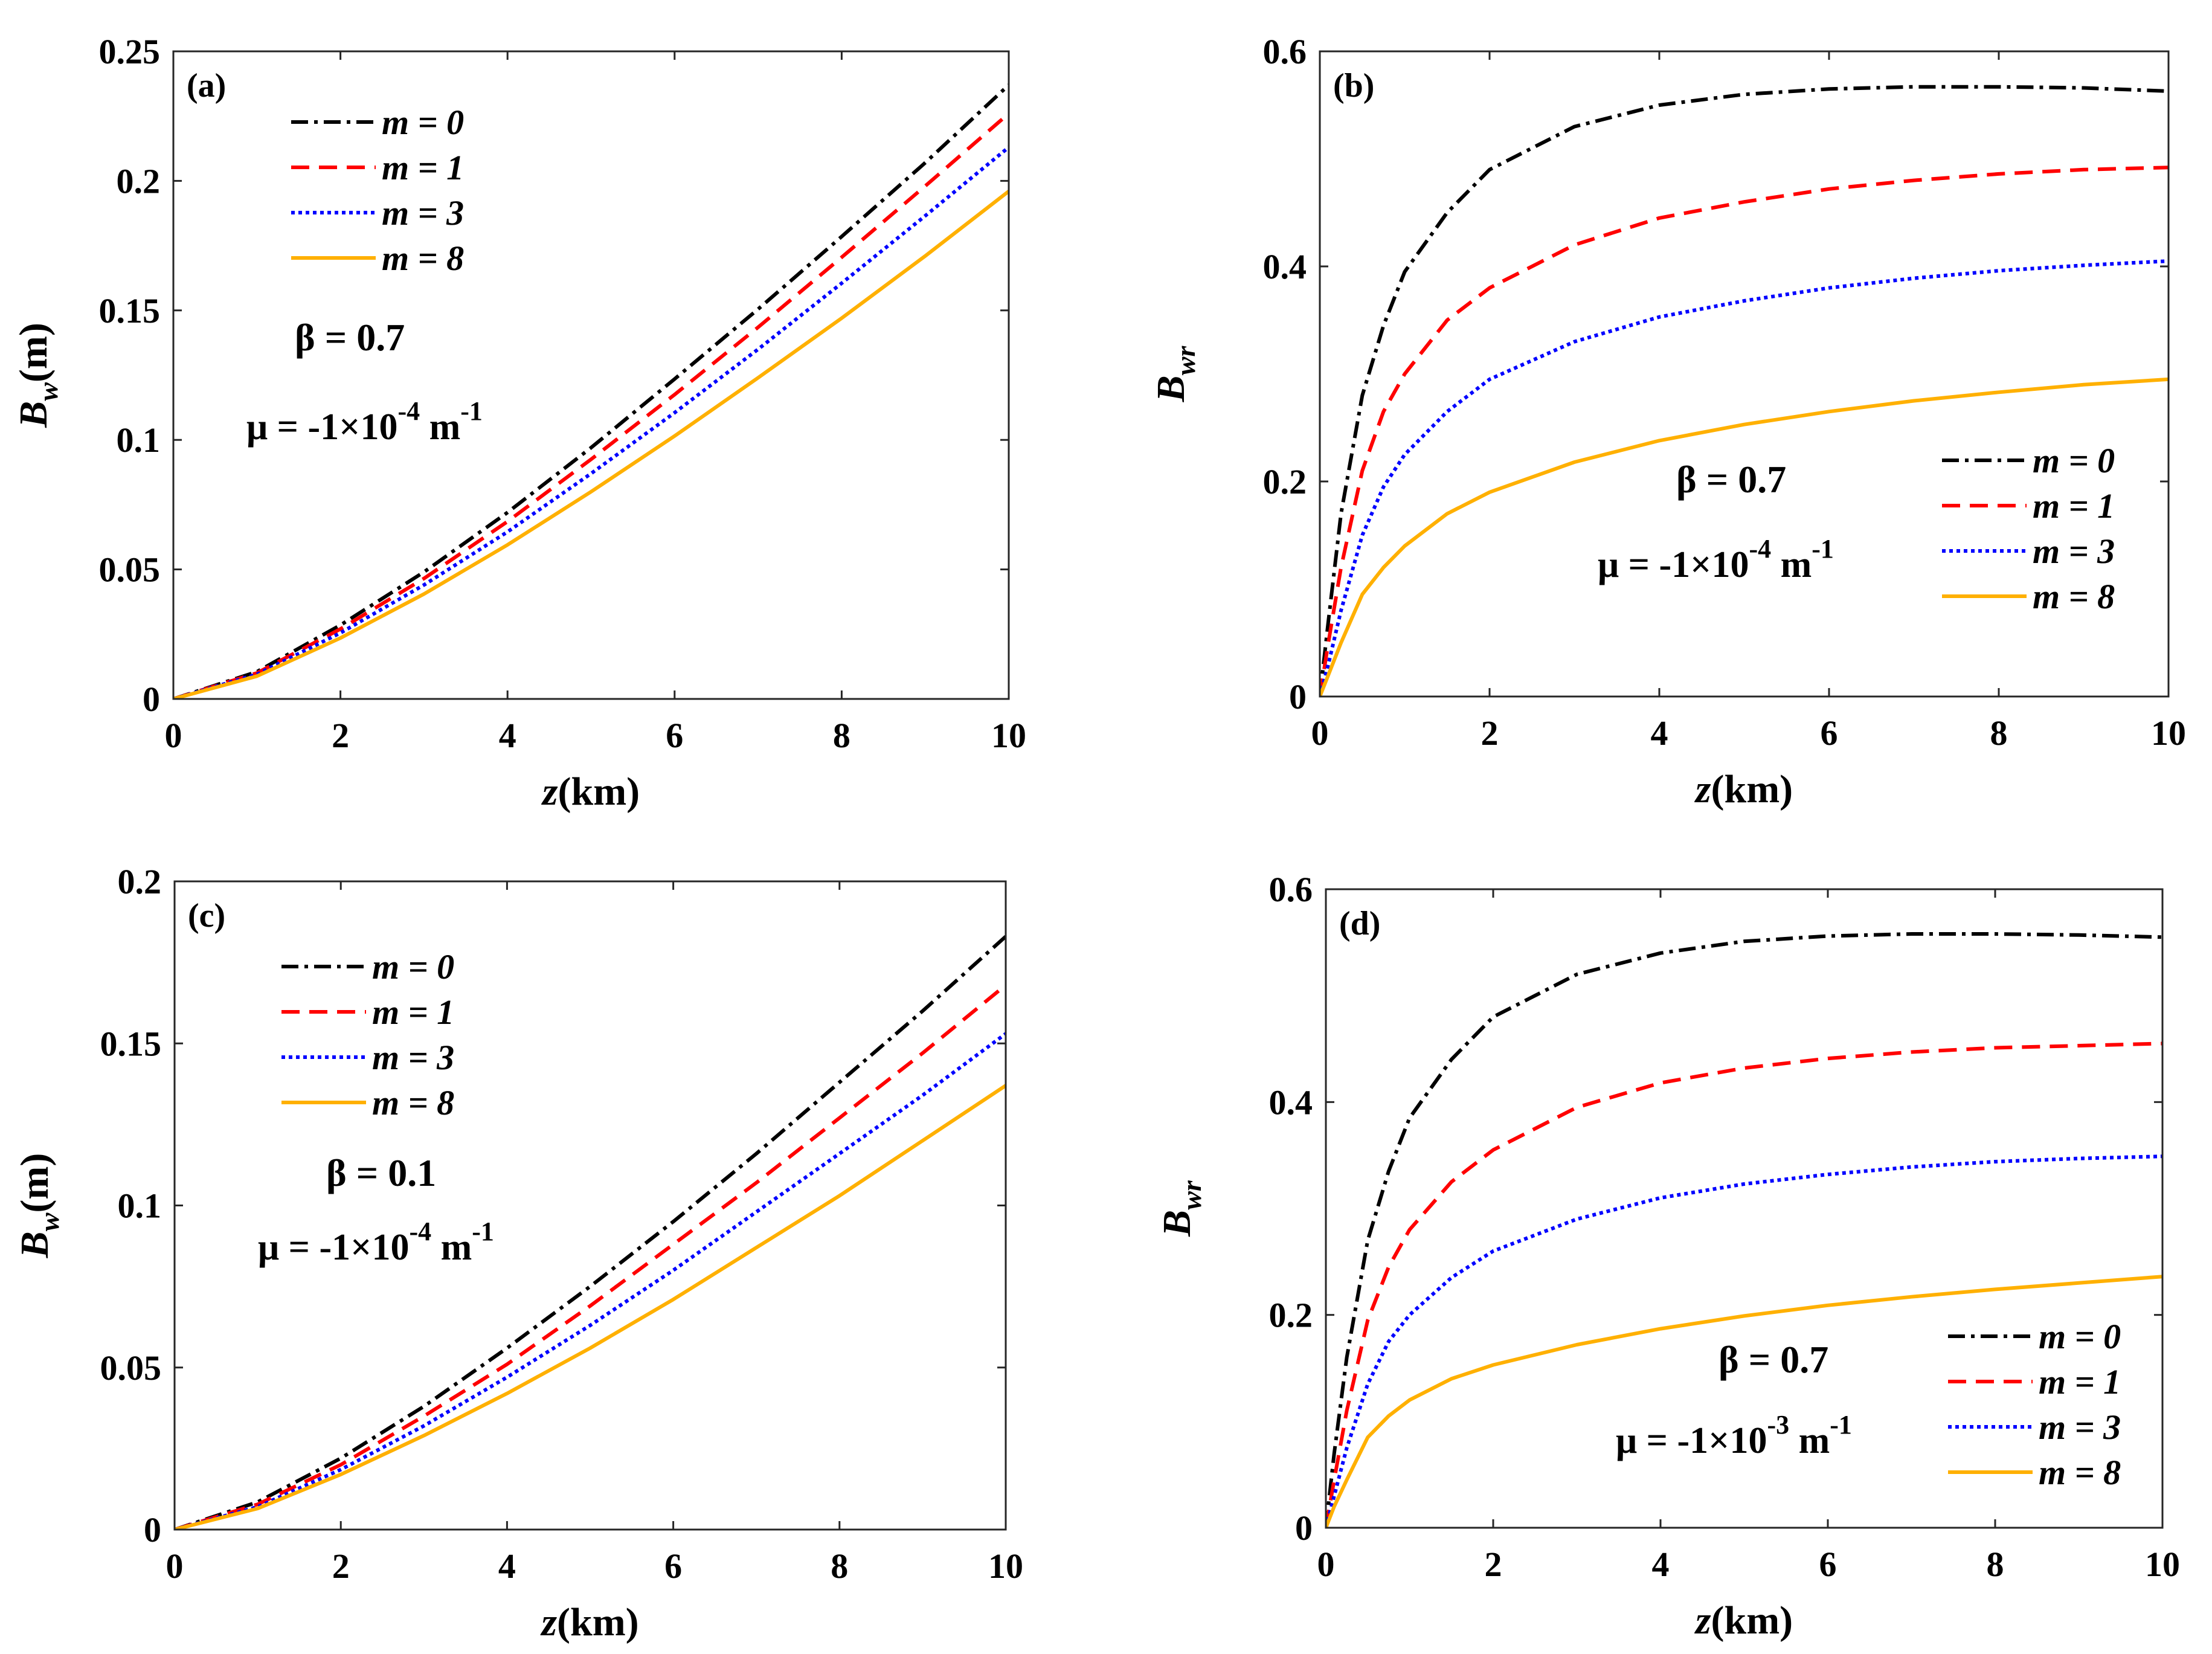 The image size is (2212, 1654). I want to click on legend-text-a-1: m = 1, so click(423, 167).